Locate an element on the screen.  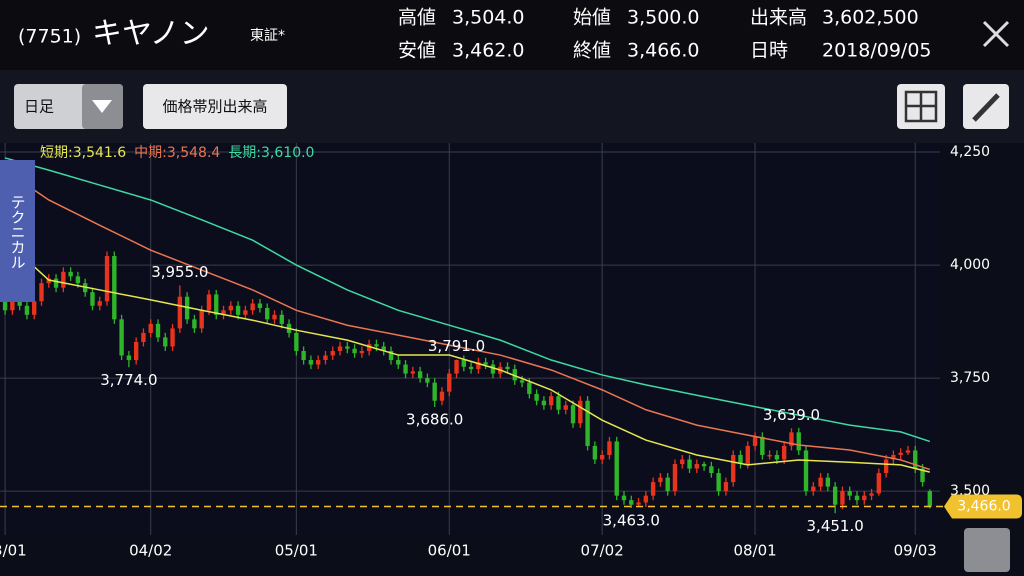
period-label: 日足 is located at coordinates (39, 107).